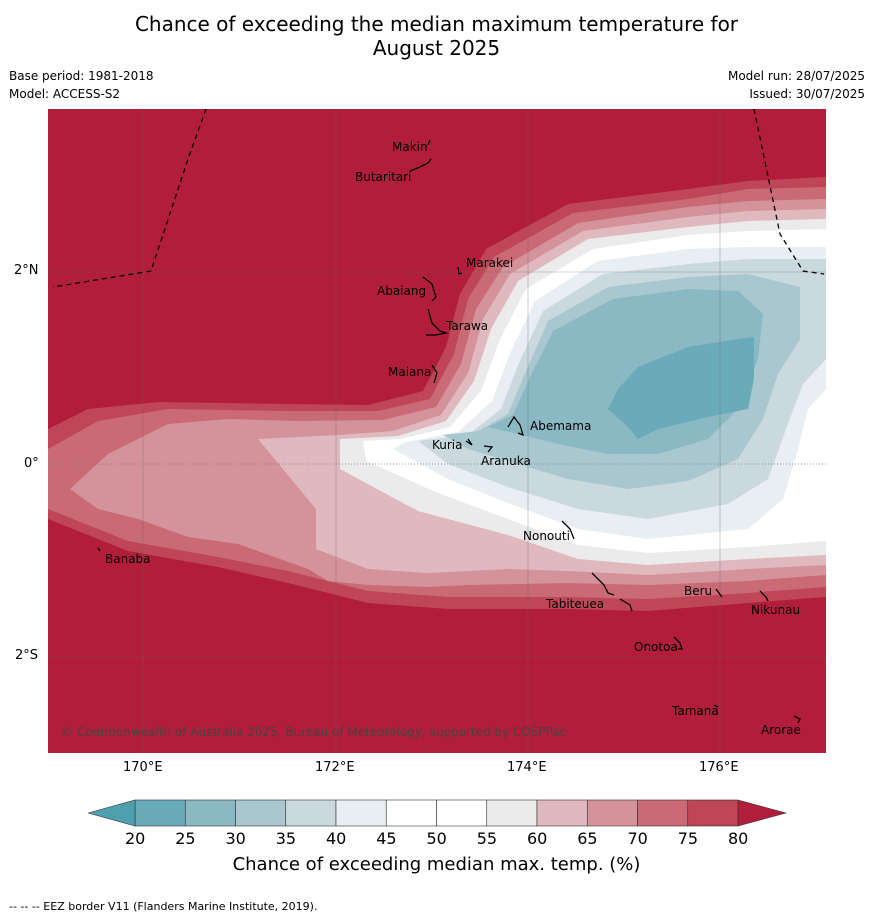 This screenshot has width=873, height=919. Describe the element at coordinates (447, 445) in the screenshot. I see `island-kuria: Kuria` at that location.